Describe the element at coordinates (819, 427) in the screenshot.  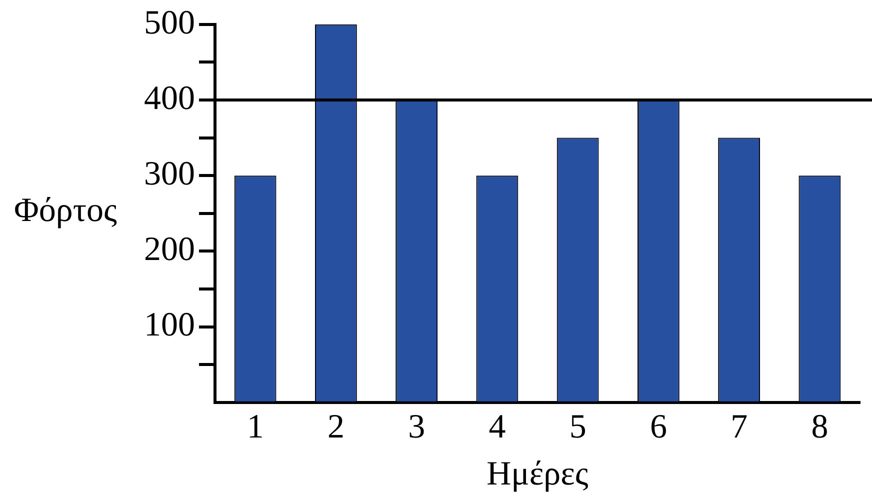
I see `x-tick-label: 8` at that location.